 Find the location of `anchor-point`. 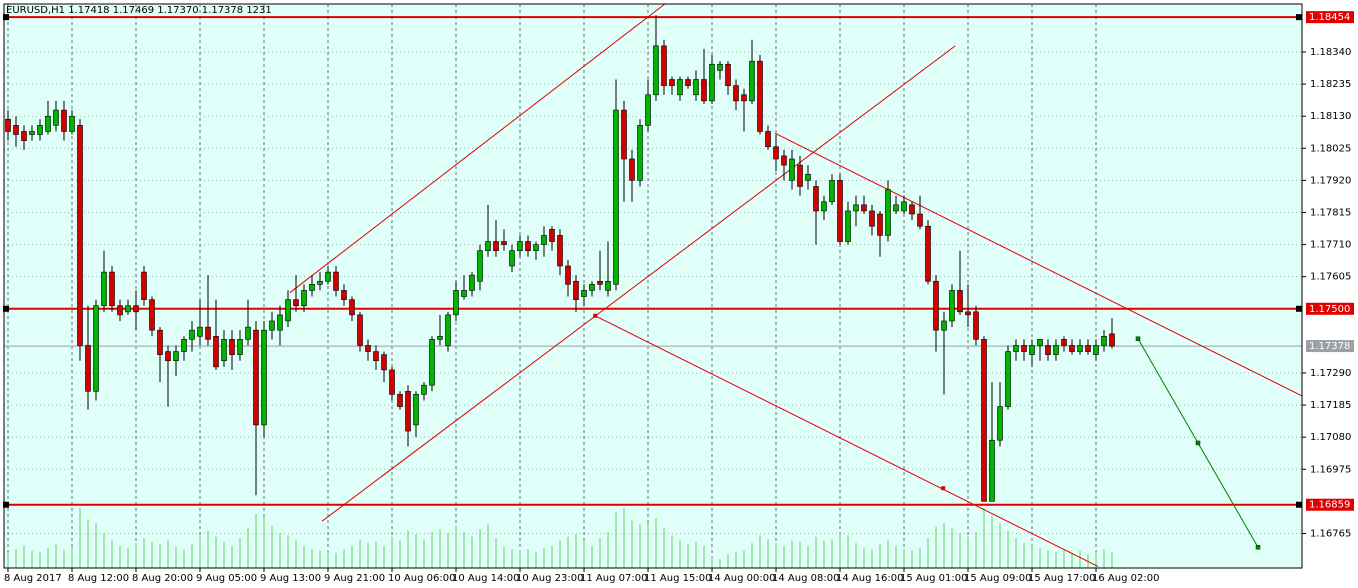

anchor-point is located at coordinates (943, 488).